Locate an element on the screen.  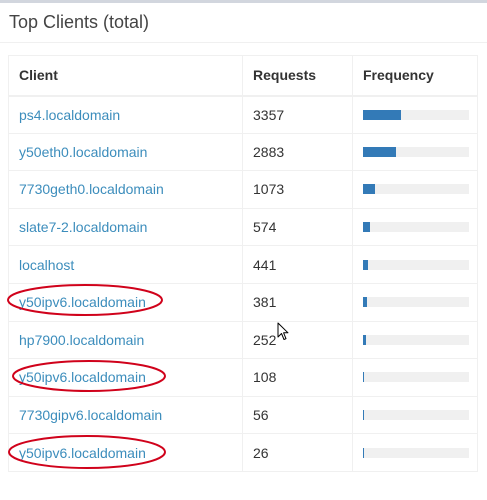
table-row: y50ipv6.localdomain 26 is located at coordinates (243, 452).